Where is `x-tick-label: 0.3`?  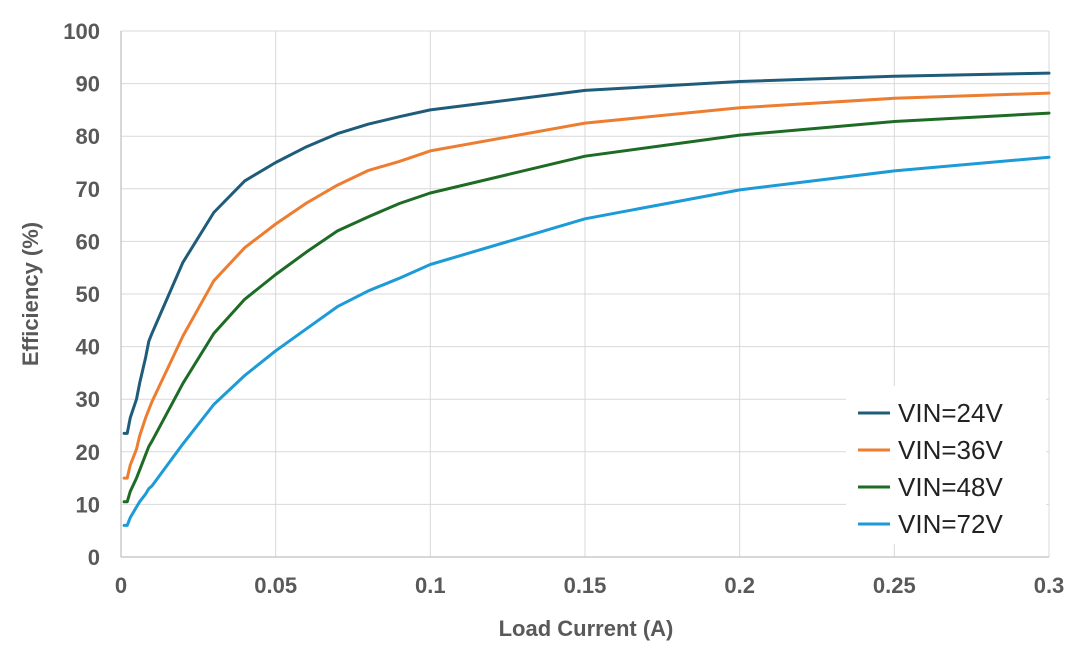 x-tick-label: 0.3 is located at coordinates (1049, 585).